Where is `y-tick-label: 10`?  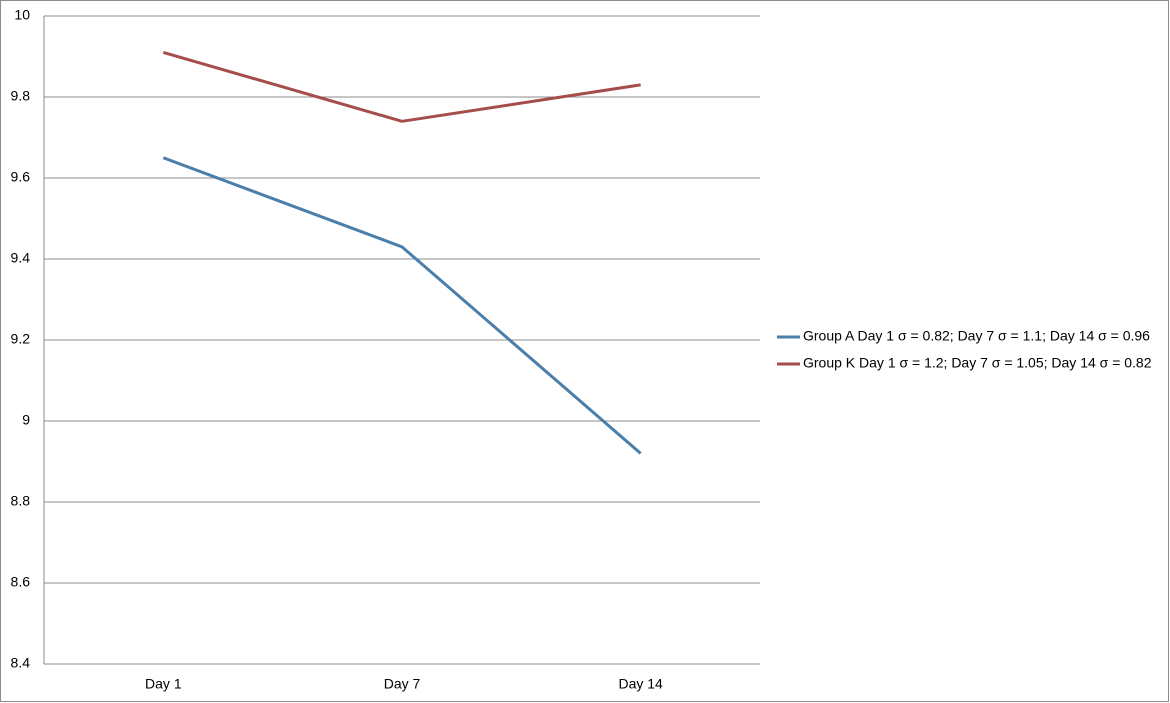
y-tick-label: 10 is located at coordinates (22, 15).